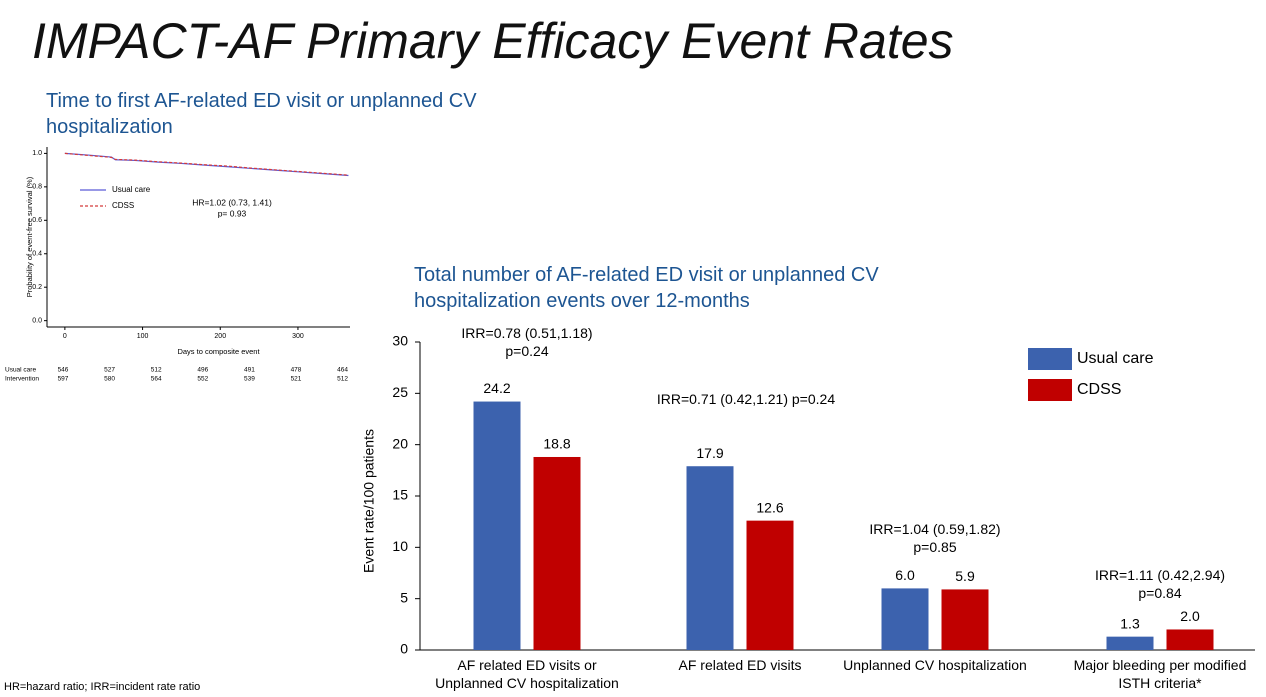  I want to click on value-label: 5.9, so click(965, 576).